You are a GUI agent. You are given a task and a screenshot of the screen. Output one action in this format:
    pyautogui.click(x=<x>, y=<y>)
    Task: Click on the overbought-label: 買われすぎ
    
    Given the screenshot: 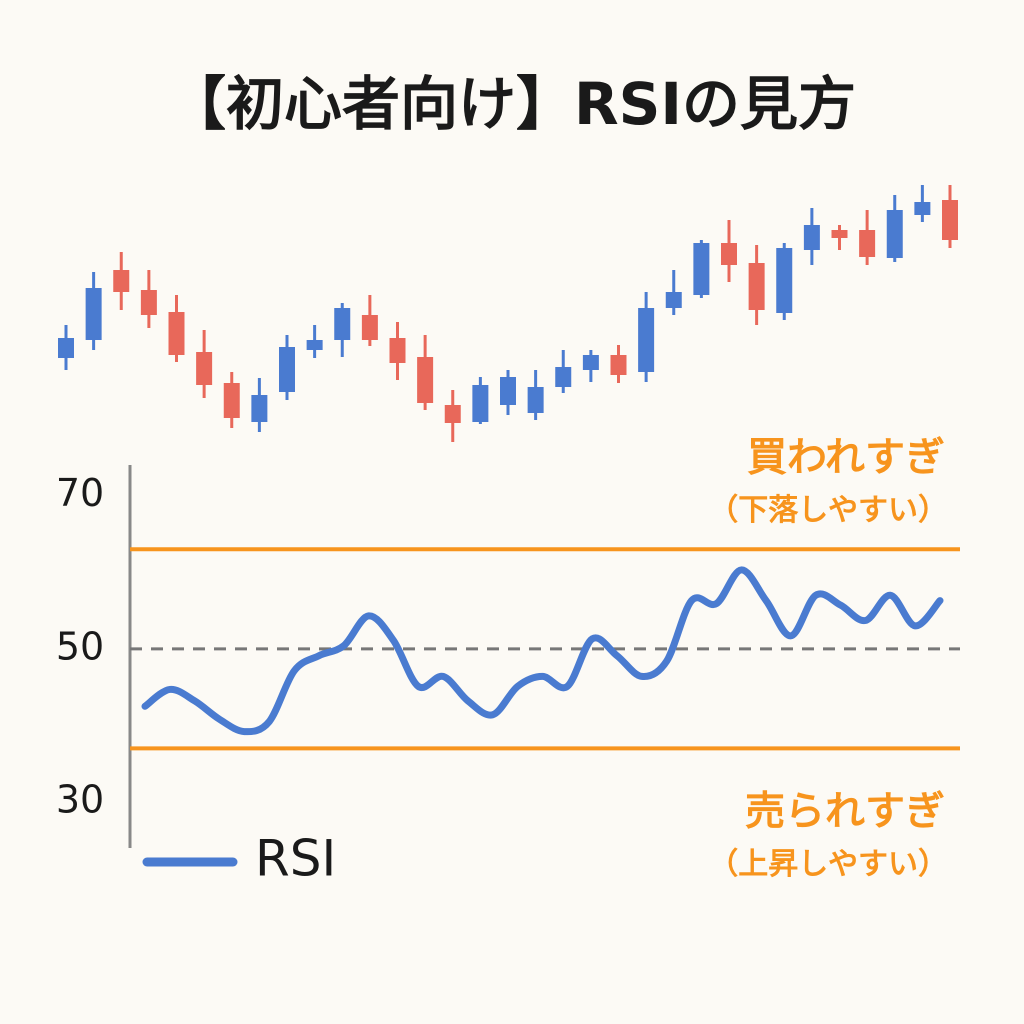 What is the action you would take?
    pyautogui.click(x=846, y=457)
    